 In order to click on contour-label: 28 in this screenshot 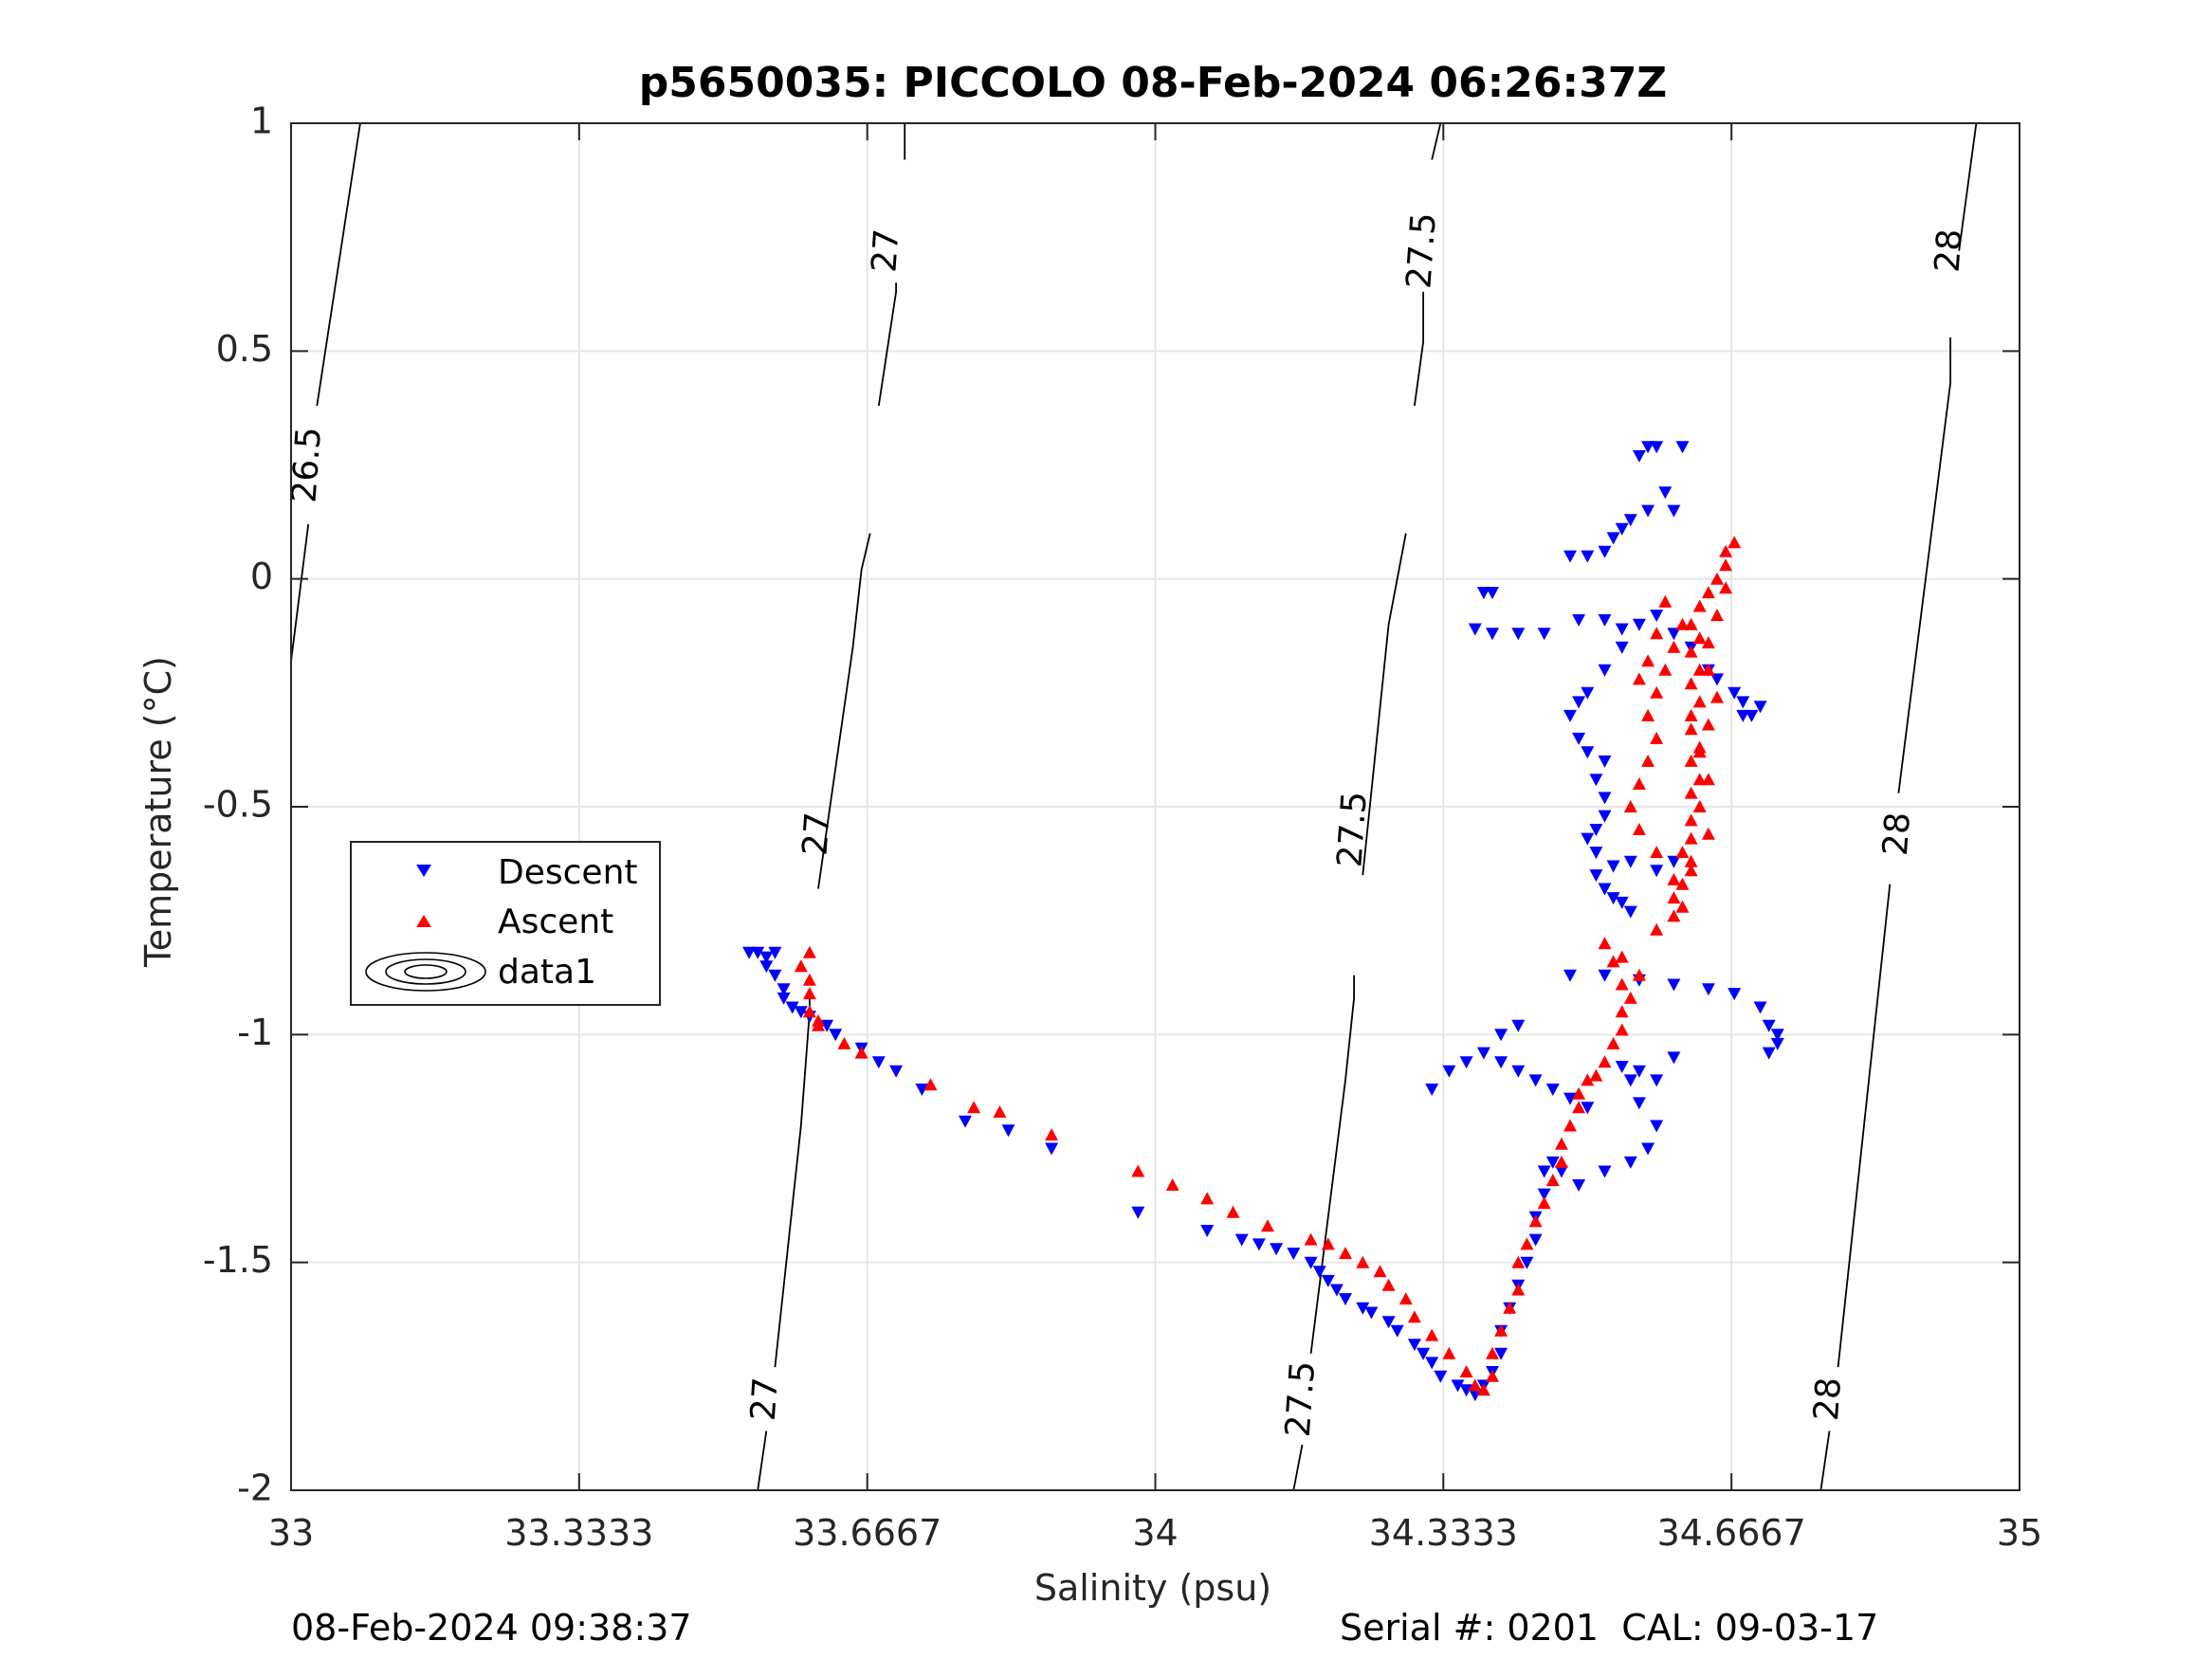, I will do `click(1828, 1399)`.